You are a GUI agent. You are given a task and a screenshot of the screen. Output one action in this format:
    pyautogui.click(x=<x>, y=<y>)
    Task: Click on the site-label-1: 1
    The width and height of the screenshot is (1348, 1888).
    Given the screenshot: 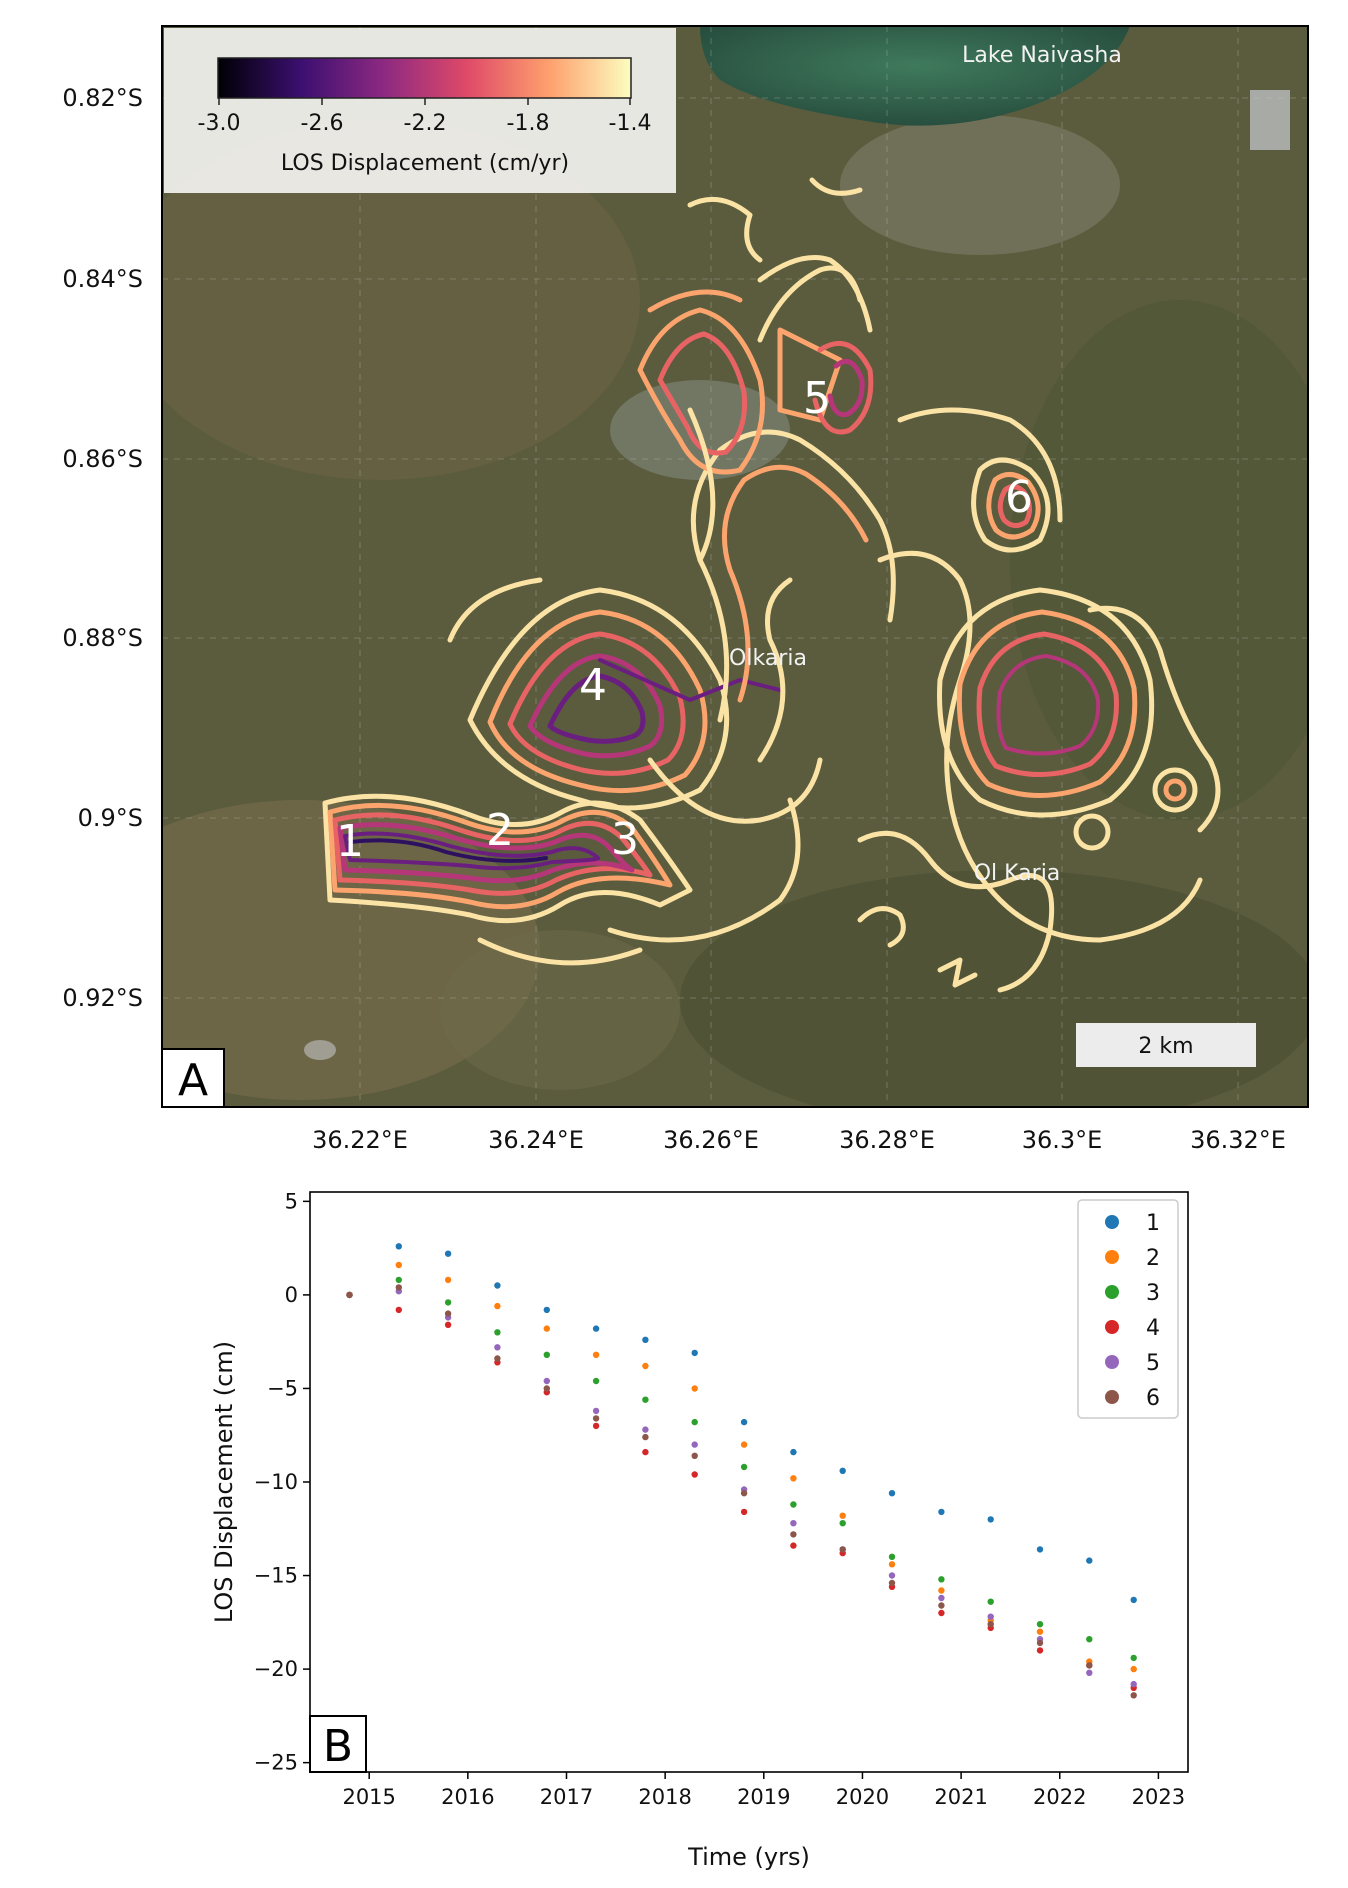 What is the action you would take?
    pyautogui.click(x=350, y=841)
    